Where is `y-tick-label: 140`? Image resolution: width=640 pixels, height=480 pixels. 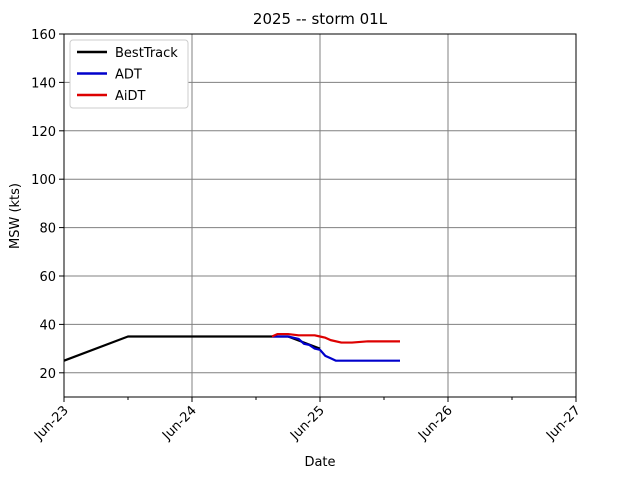 y-tick-label: 140 is located at coordinates (43, 83).